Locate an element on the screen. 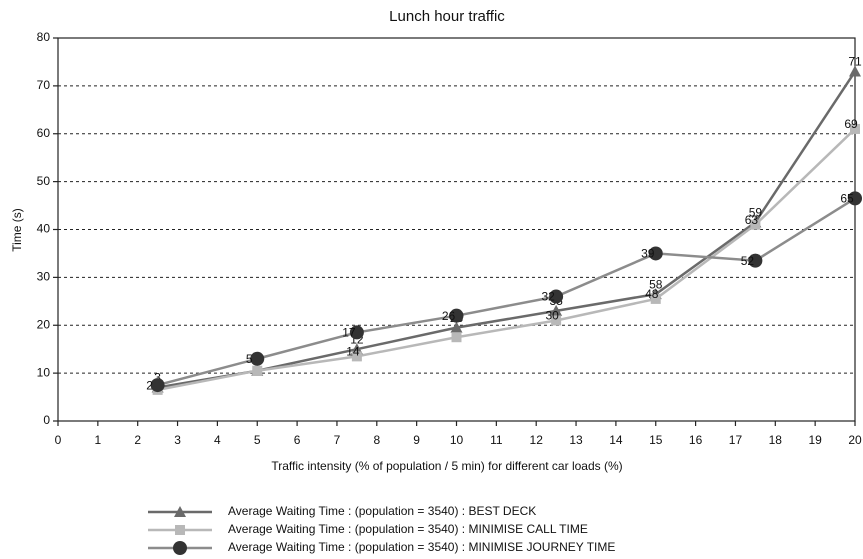 The width and height of the screenshot is (863, 559). point-label: 58 is located at coordinates (656, 284).